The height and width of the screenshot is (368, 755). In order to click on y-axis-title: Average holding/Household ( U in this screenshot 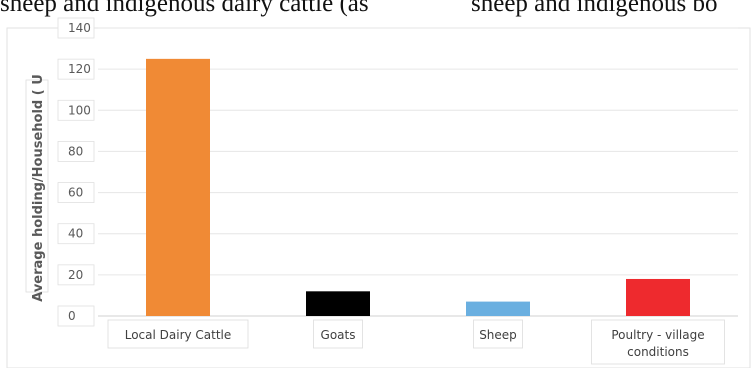, I will do `click(37, 188)`.